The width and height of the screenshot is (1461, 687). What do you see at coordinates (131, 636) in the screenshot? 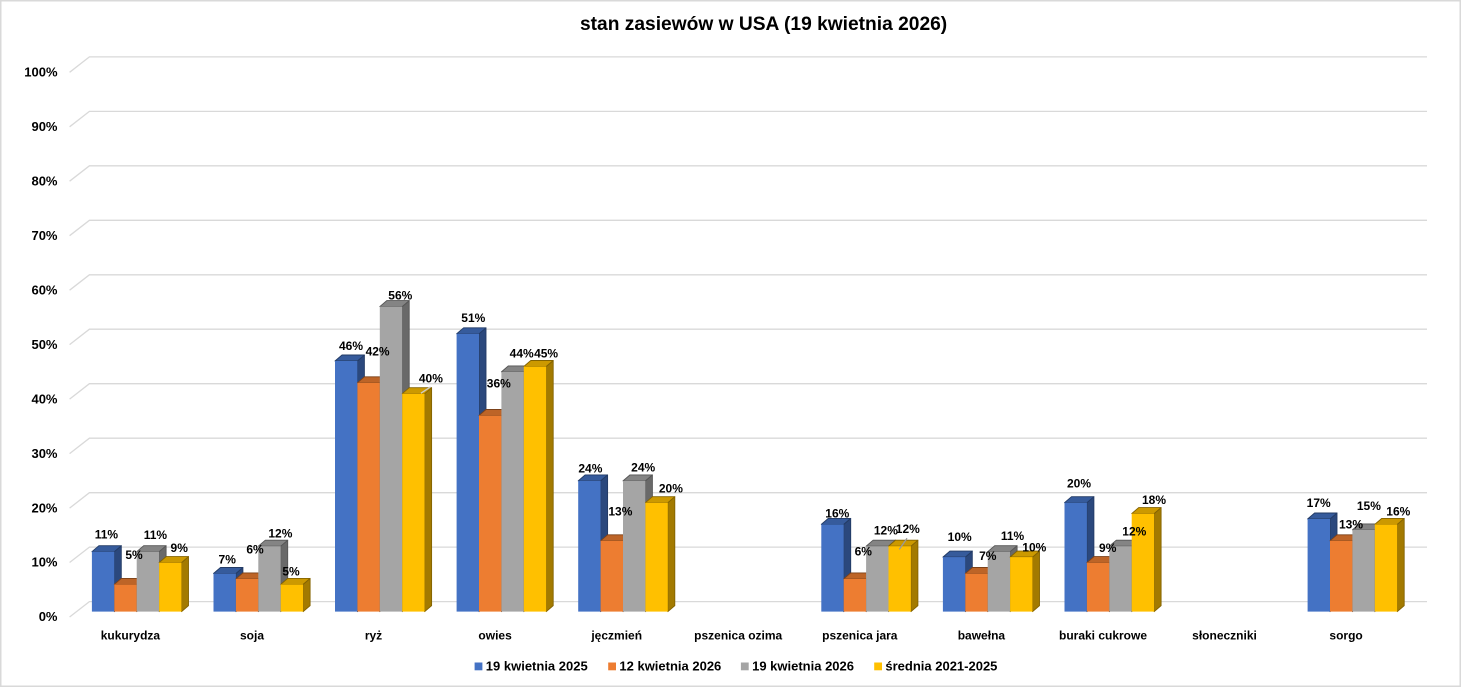
I see `svg-text: kukurydza` at bounding box center [131, 636].